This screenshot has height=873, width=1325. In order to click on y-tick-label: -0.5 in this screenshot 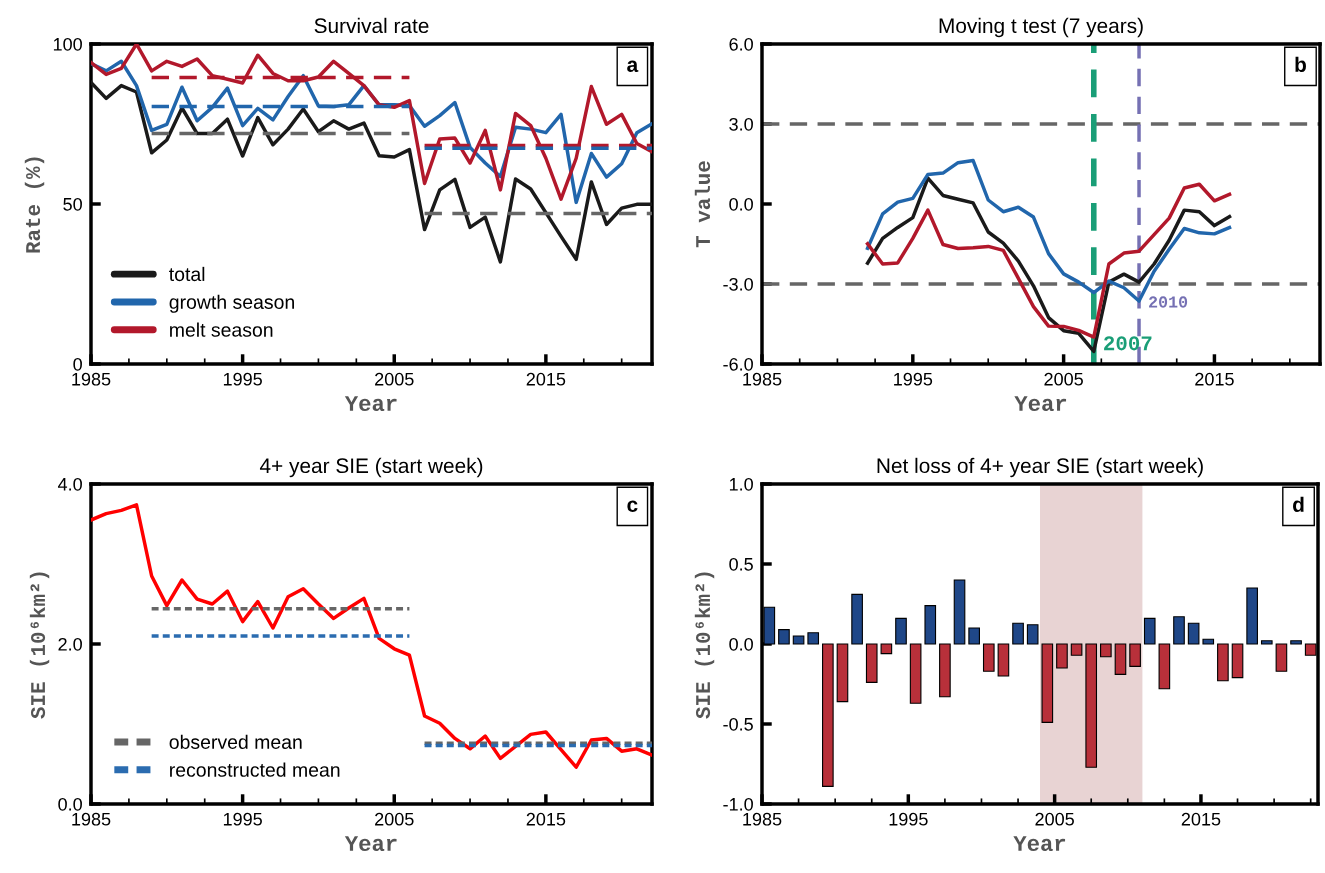, I will do `click(738, 724)`.